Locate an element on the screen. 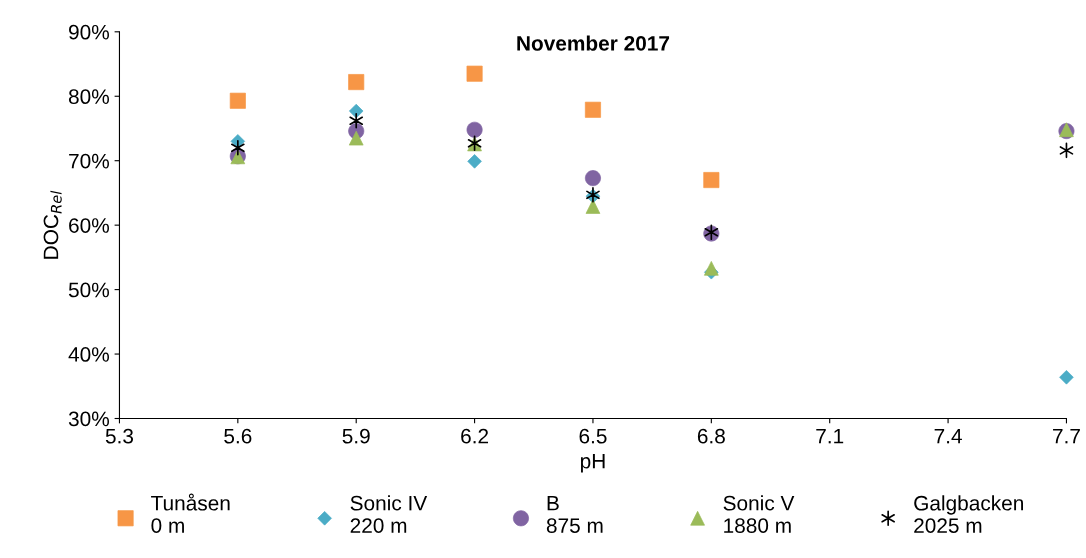  y-tick-label: 40% is located at coordinates (88, 354).